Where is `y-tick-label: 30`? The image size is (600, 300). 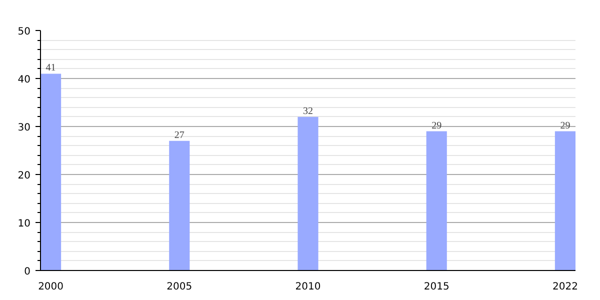 y-tick-label: 30 is located at coordinates (24, 128).